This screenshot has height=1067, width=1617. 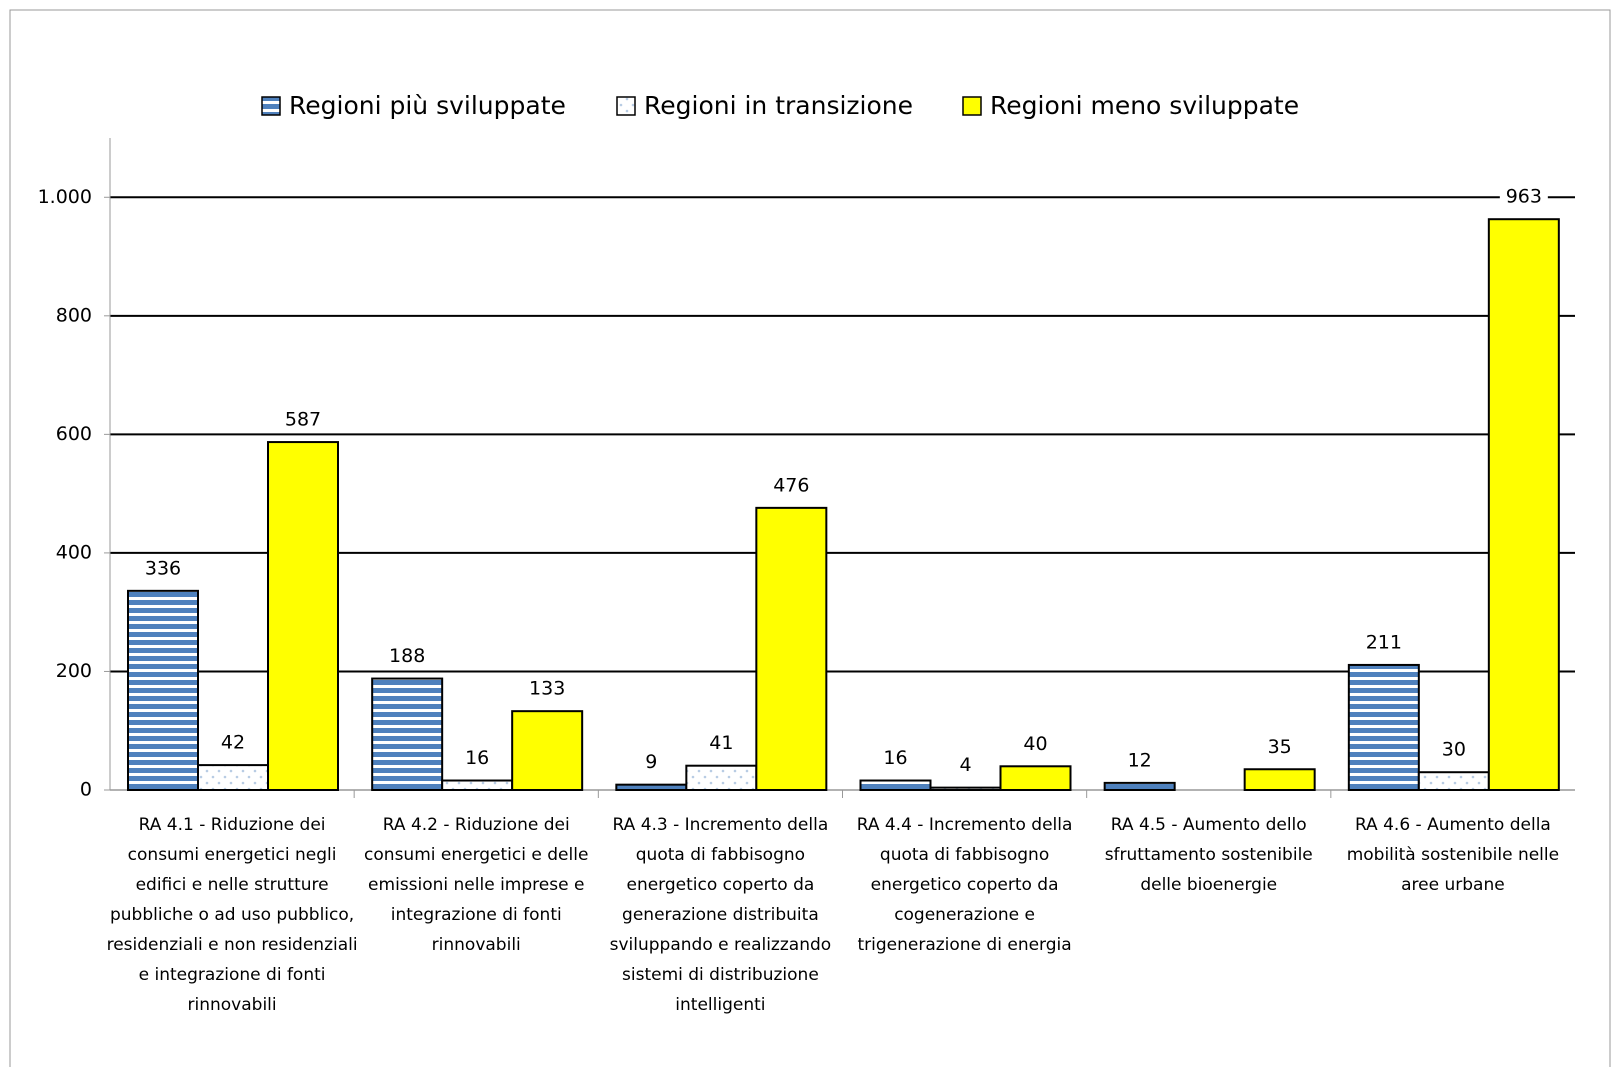 I want to click on y-tick-label: 200, so click(x=74, y=671).